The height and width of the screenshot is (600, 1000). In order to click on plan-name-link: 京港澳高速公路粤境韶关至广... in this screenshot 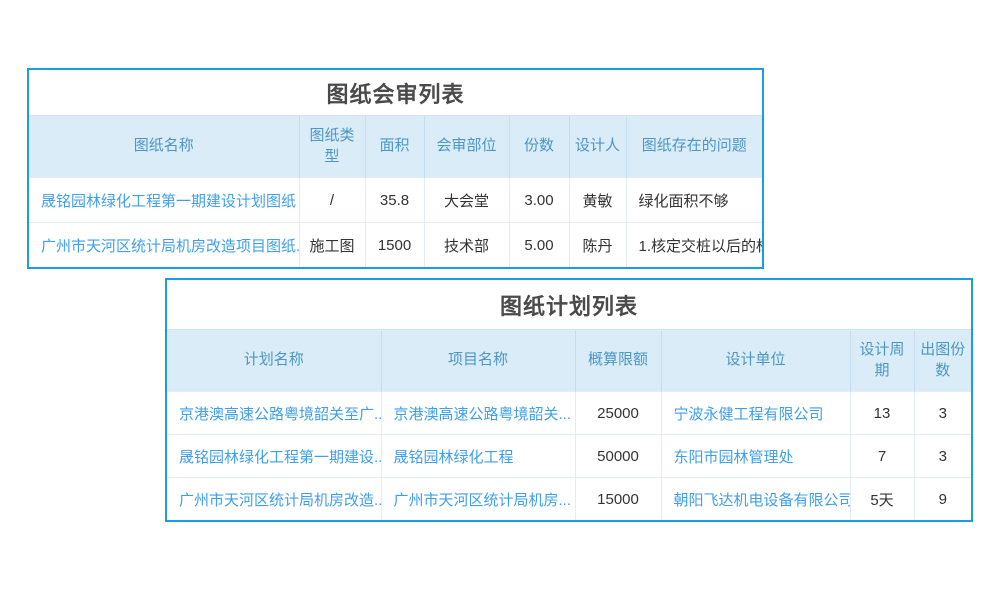, I will do `click(280, 414)`.